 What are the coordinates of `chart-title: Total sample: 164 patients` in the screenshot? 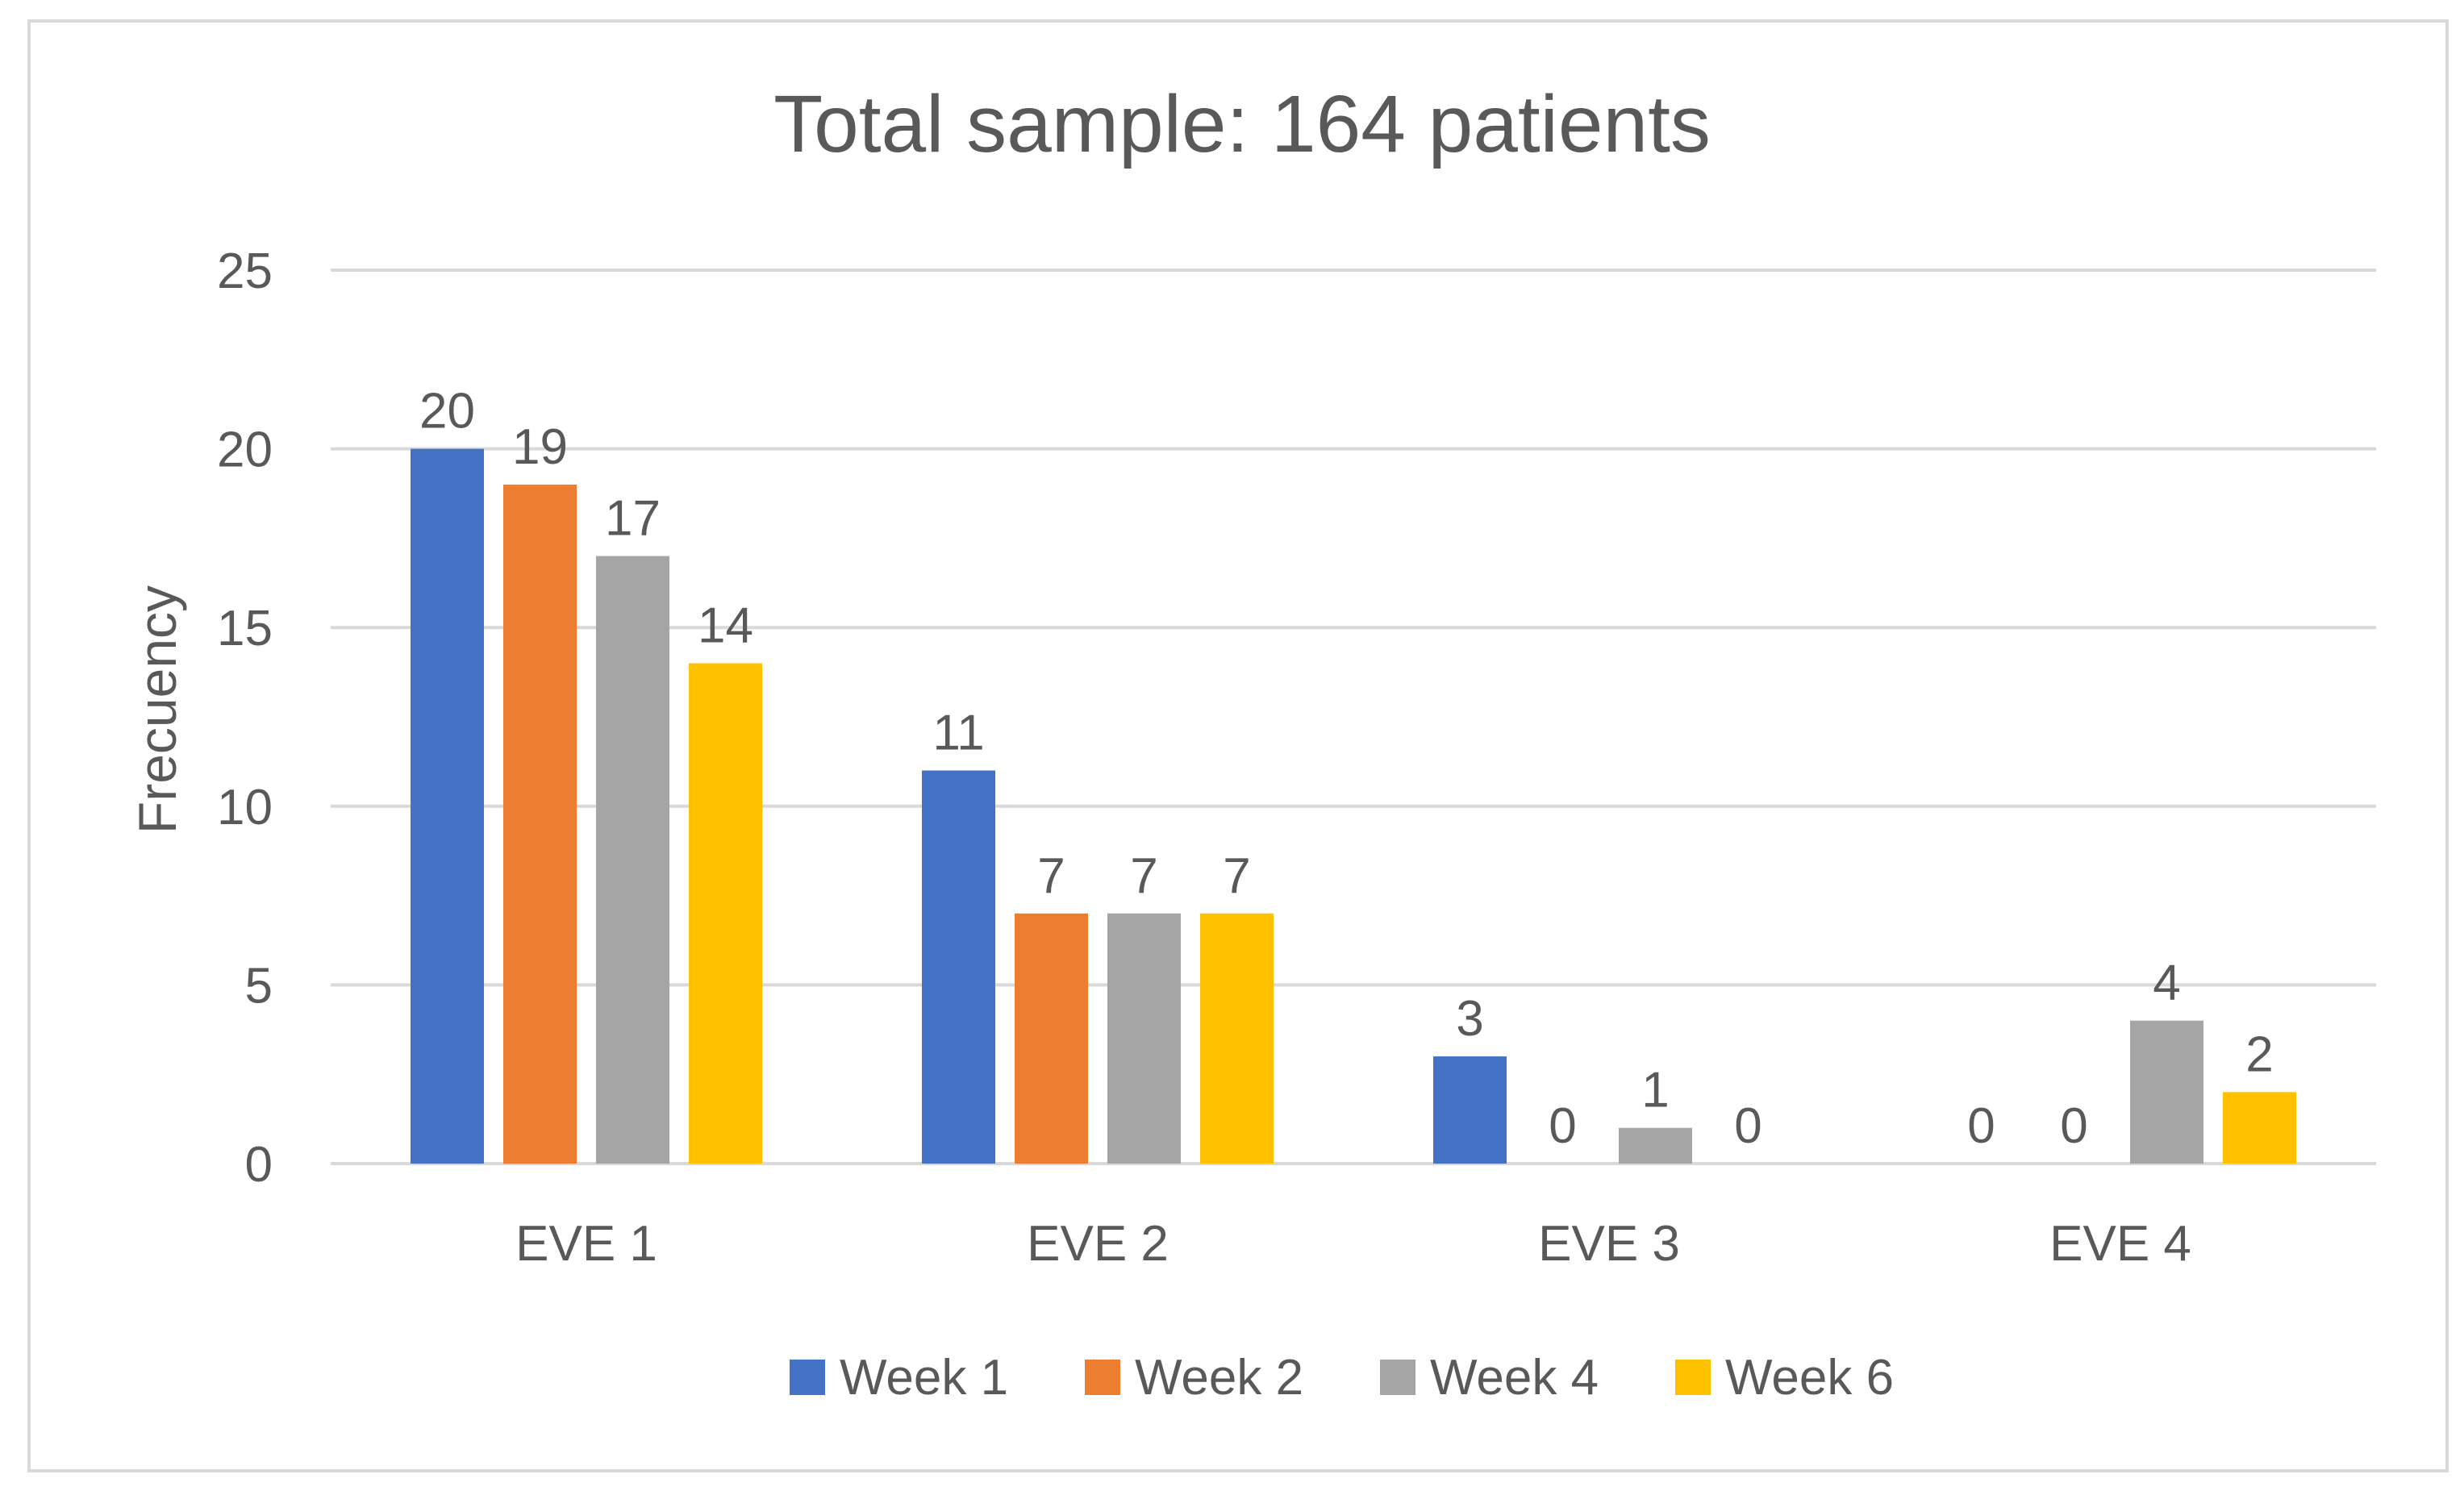 It's located at (1242, 124).